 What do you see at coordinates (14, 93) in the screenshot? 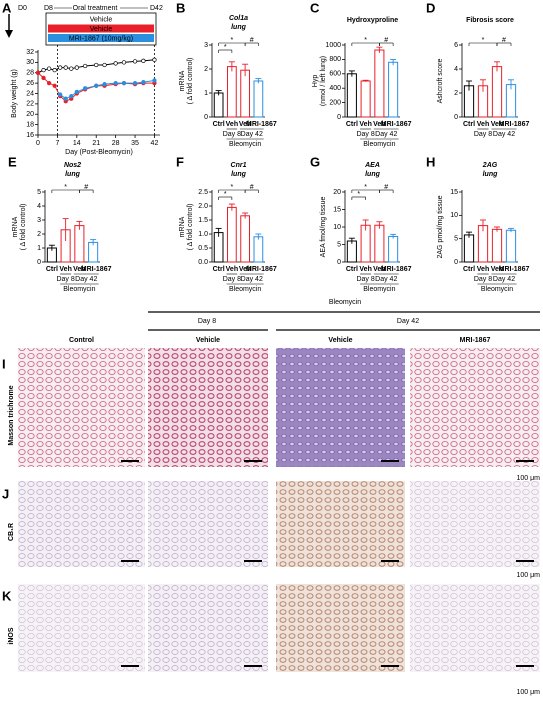
I see `y-axis-label: Body weight (g)` at bounding box center [14, 93].